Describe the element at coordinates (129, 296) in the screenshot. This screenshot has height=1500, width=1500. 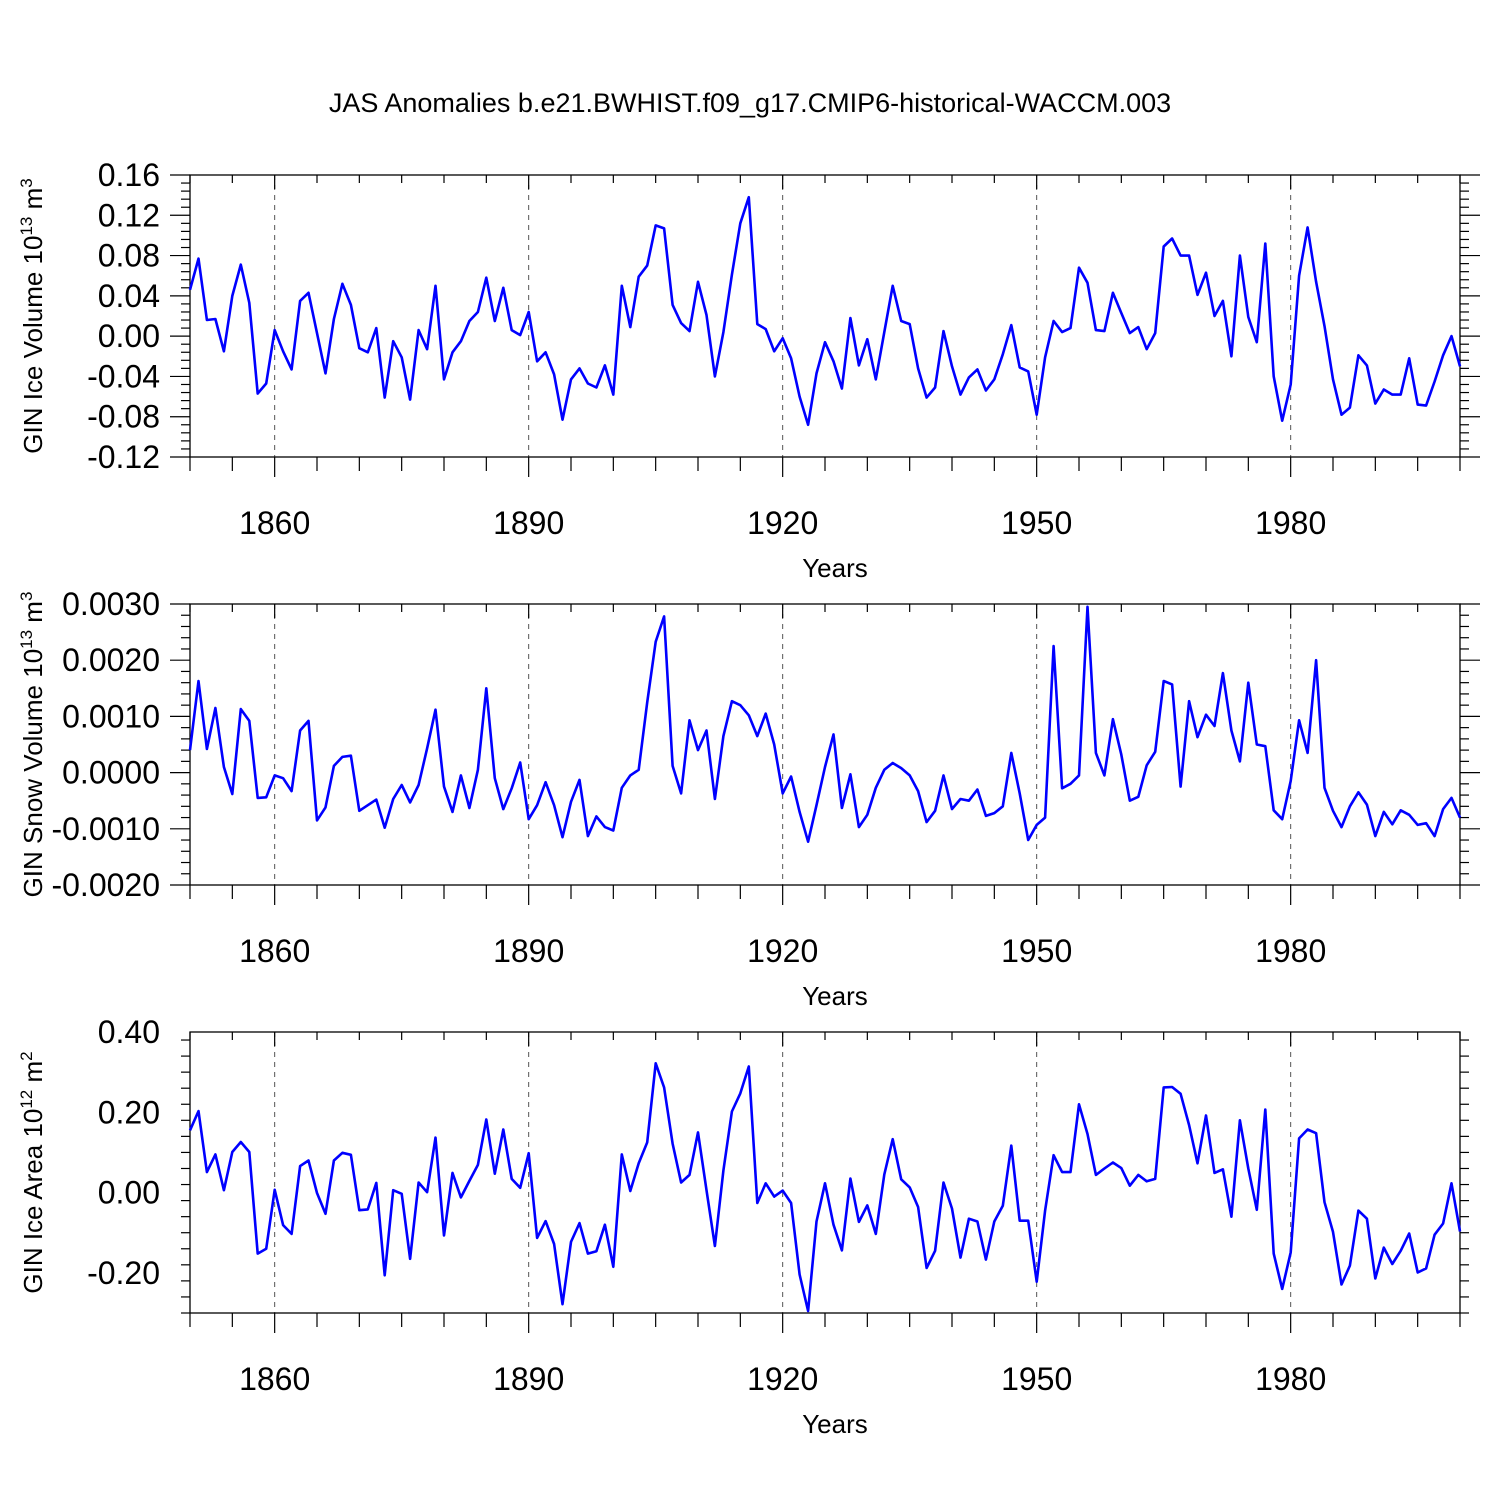
I see `y-tick-label: 0.04` at that location.